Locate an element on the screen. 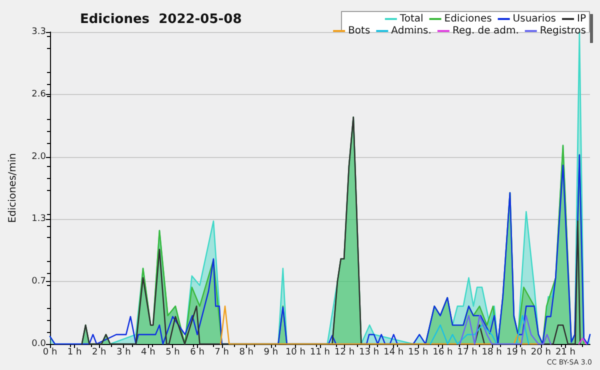 The image size is (600, 370). line-series is located at coordinates (480, 329).